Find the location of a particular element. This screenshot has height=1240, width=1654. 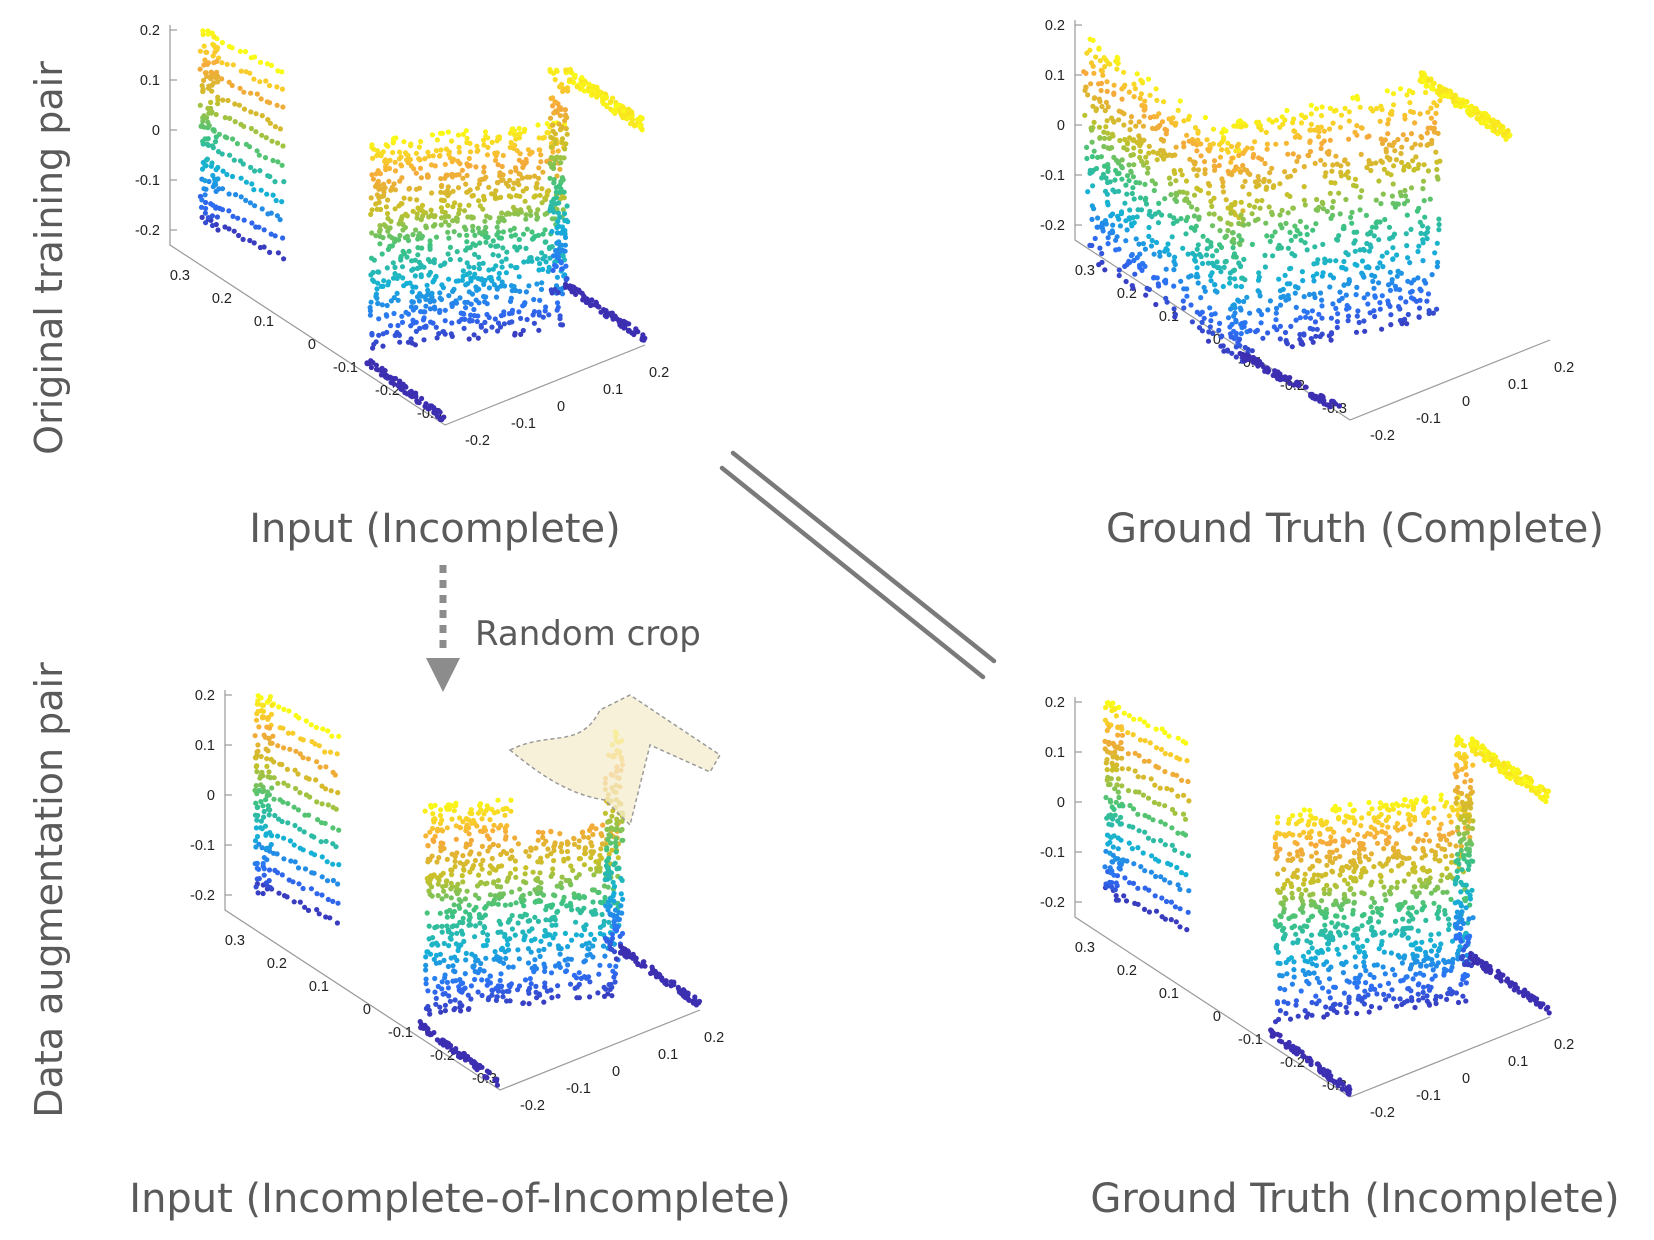

point-cloud is located at coordinates (1327, 898).